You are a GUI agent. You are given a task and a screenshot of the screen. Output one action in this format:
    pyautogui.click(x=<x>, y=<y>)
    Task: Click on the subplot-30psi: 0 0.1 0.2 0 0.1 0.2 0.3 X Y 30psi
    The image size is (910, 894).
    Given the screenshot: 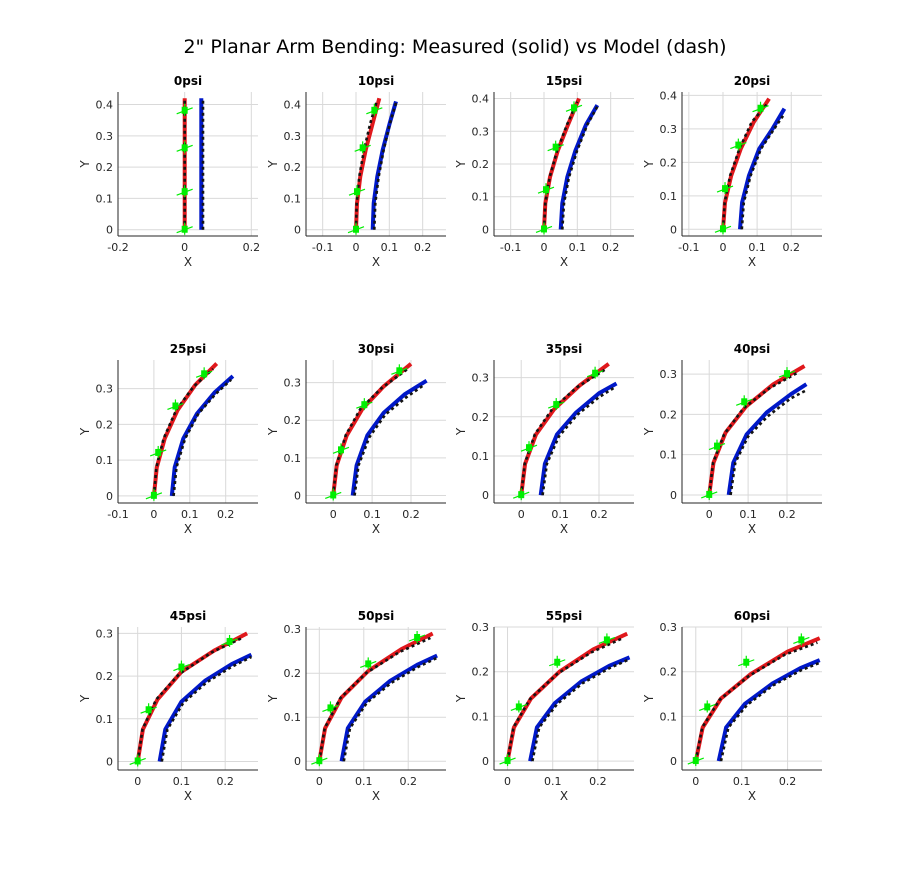 What is the action you would take?
    pyautogui.click(x=356, y=439)
    